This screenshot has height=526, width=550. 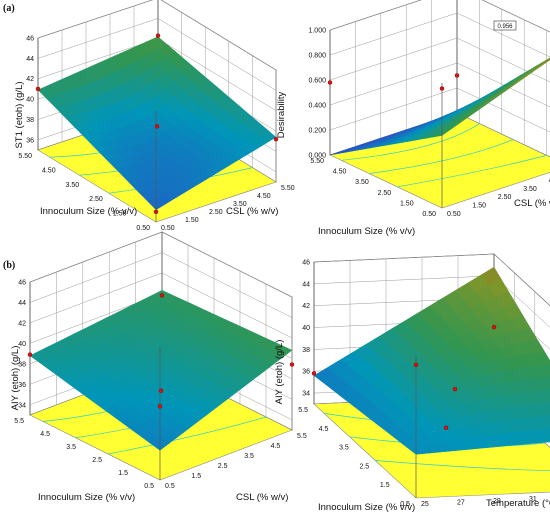 What do you see at coordinates (45, 434) in the screenshot?
I see `x-tick-label: 4.5` at bounding box center [45, 434].